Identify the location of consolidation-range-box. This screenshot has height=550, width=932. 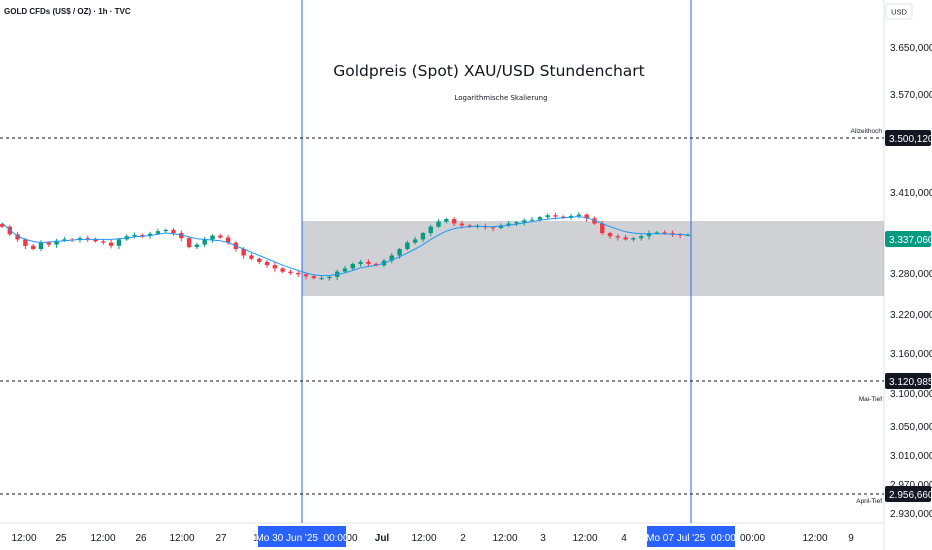
(593, 258).